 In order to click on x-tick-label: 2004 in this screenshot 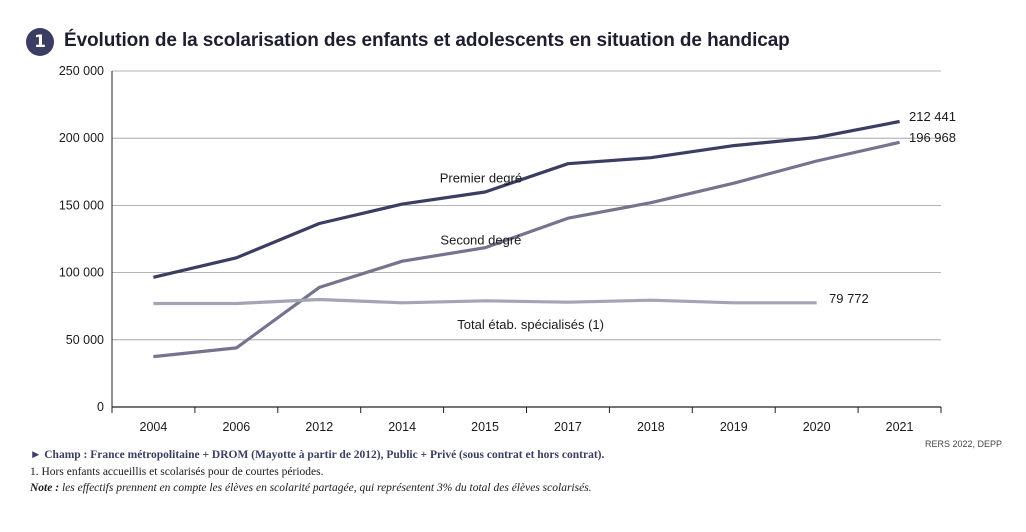, I will do `click(154, 427)`.